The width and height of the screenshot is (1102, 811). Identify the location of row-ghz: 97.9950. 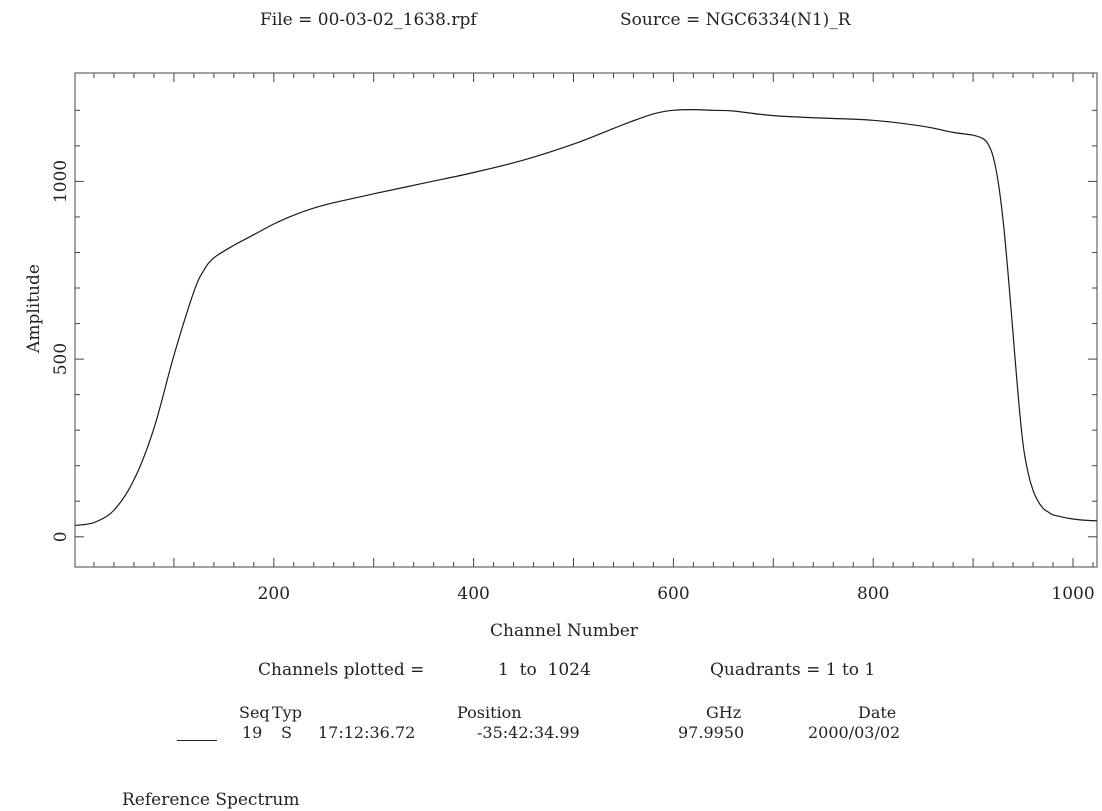
(711, 732).